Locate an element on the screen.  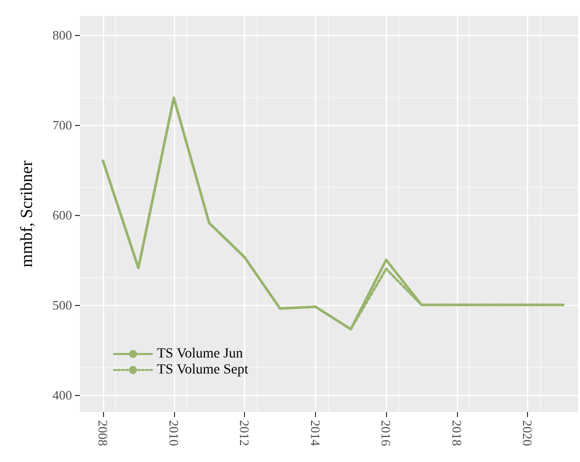
y-tick-label: 800 is located at coordinates (62, 34).